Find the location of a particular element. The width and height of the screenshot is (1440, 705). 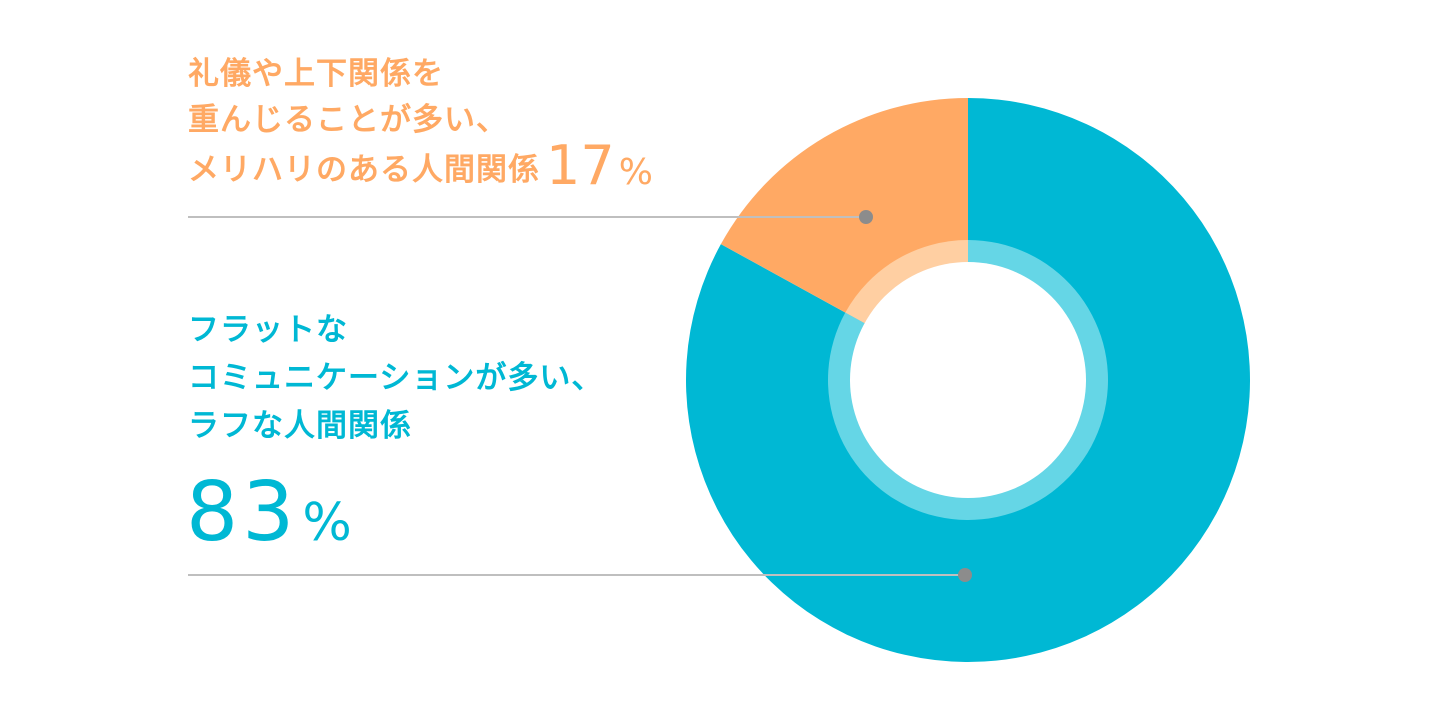

orange-percentage-unit: % is located at coordinates (636, 172).